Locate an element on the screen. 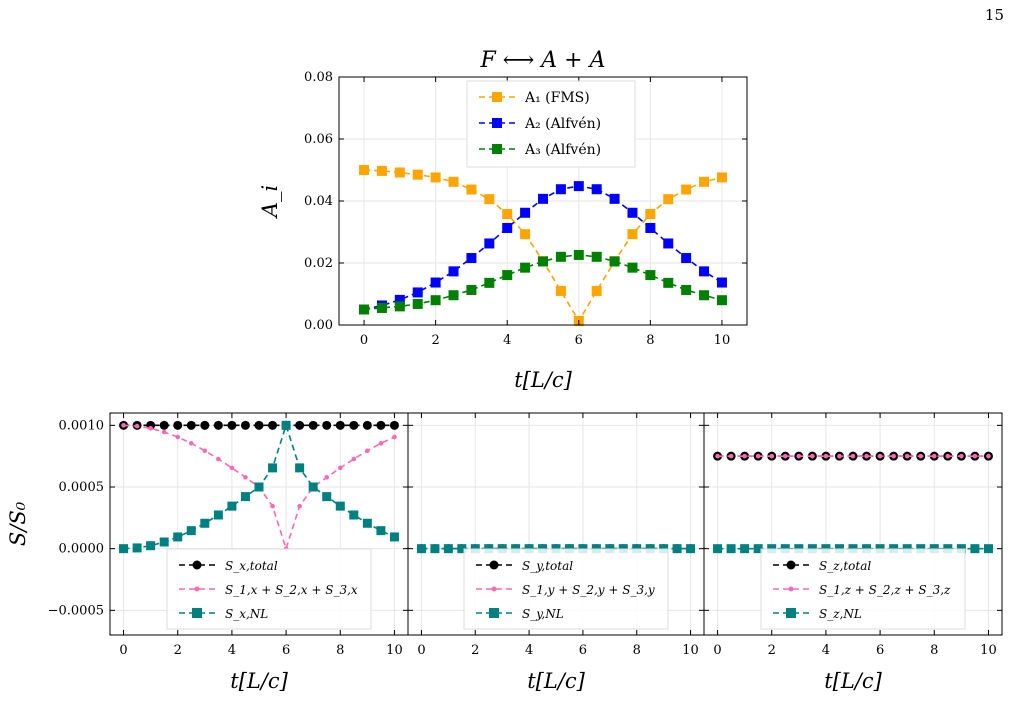  y-axis-label: S/S₀ is located at coordinates (18, 523).